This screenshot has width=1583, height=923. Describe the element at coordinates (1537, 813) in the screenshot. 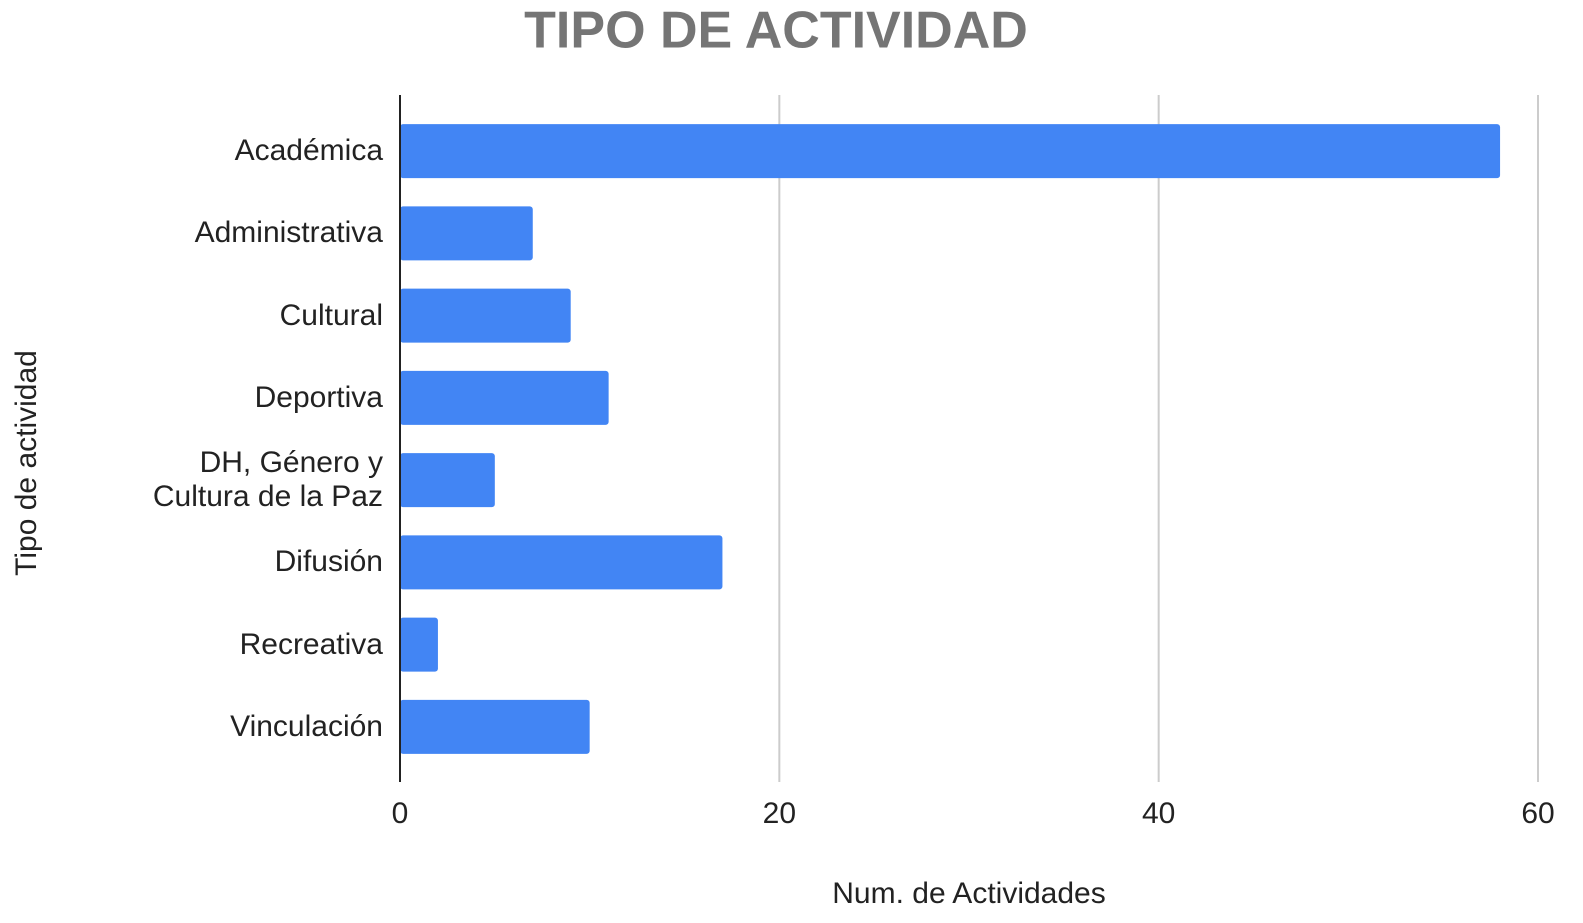

I see `x-tick-label: 60` at that location.